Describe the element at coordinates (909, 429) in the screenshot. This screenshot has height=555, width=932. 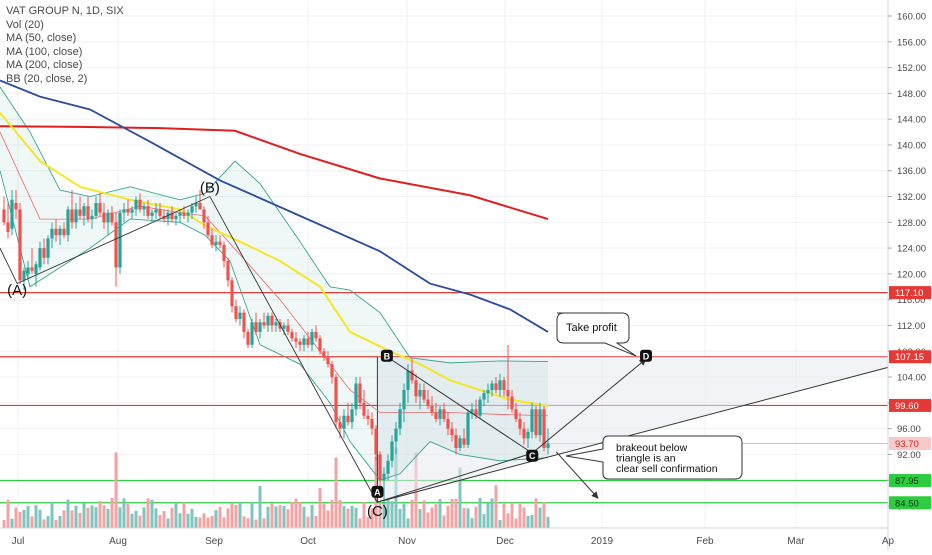
I see `price-tick-label: 96.00` at that location.